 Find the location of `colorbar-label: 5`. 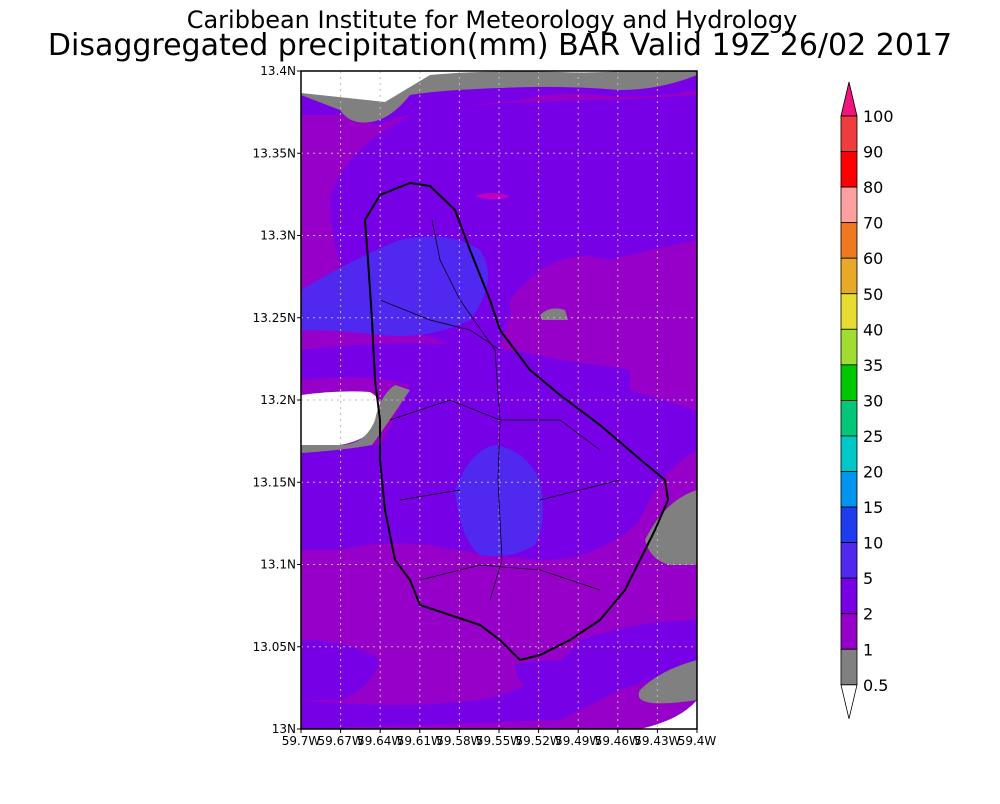

colorbar-label: 5 is located at coordinates (868, 578).